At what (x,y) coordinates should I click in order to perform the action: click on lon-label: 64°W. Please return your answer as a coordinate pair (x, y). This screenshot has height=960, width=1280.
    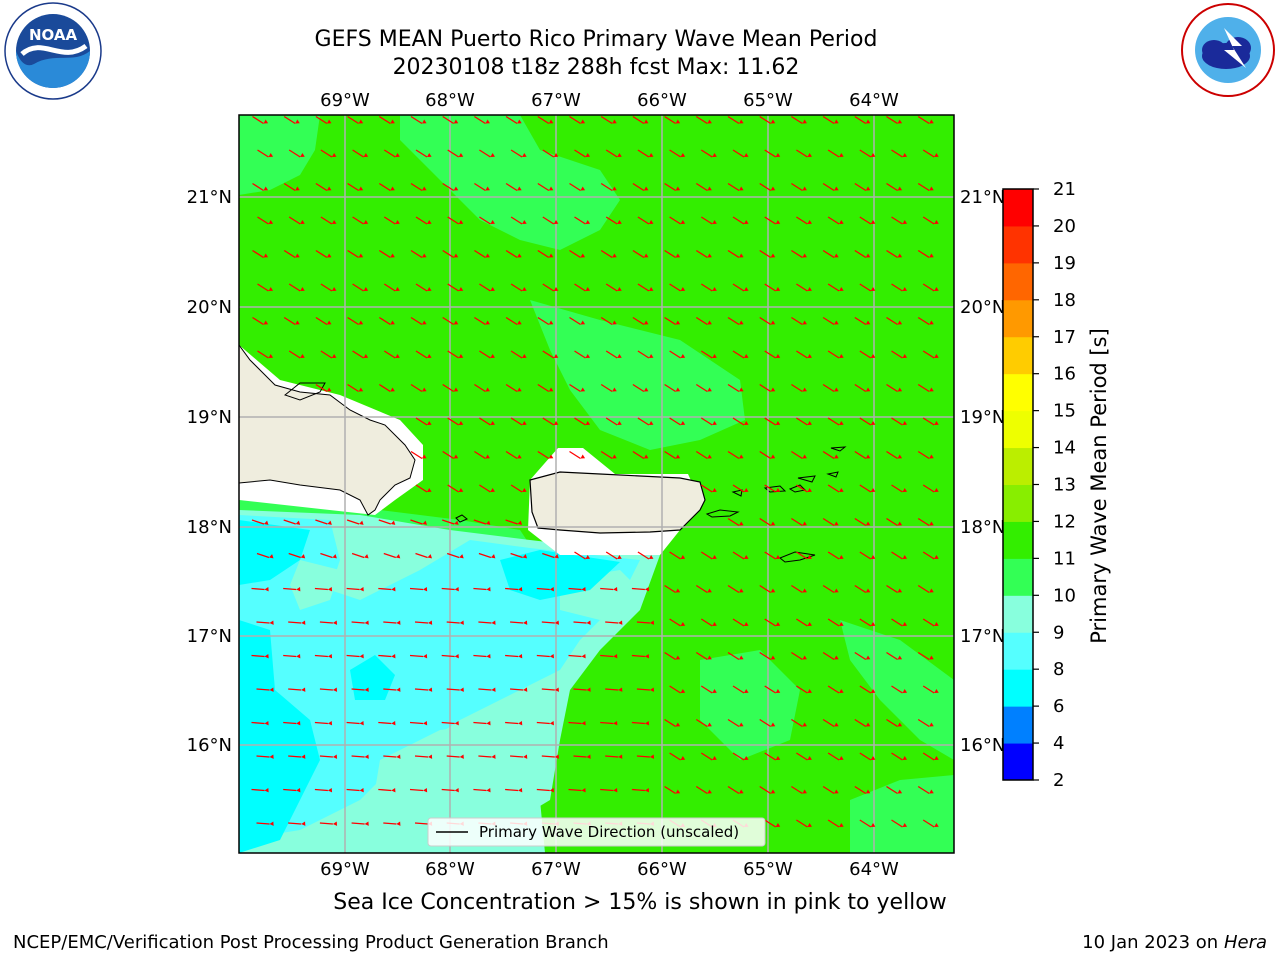
    Looking at the image, I should click on (874, 869).